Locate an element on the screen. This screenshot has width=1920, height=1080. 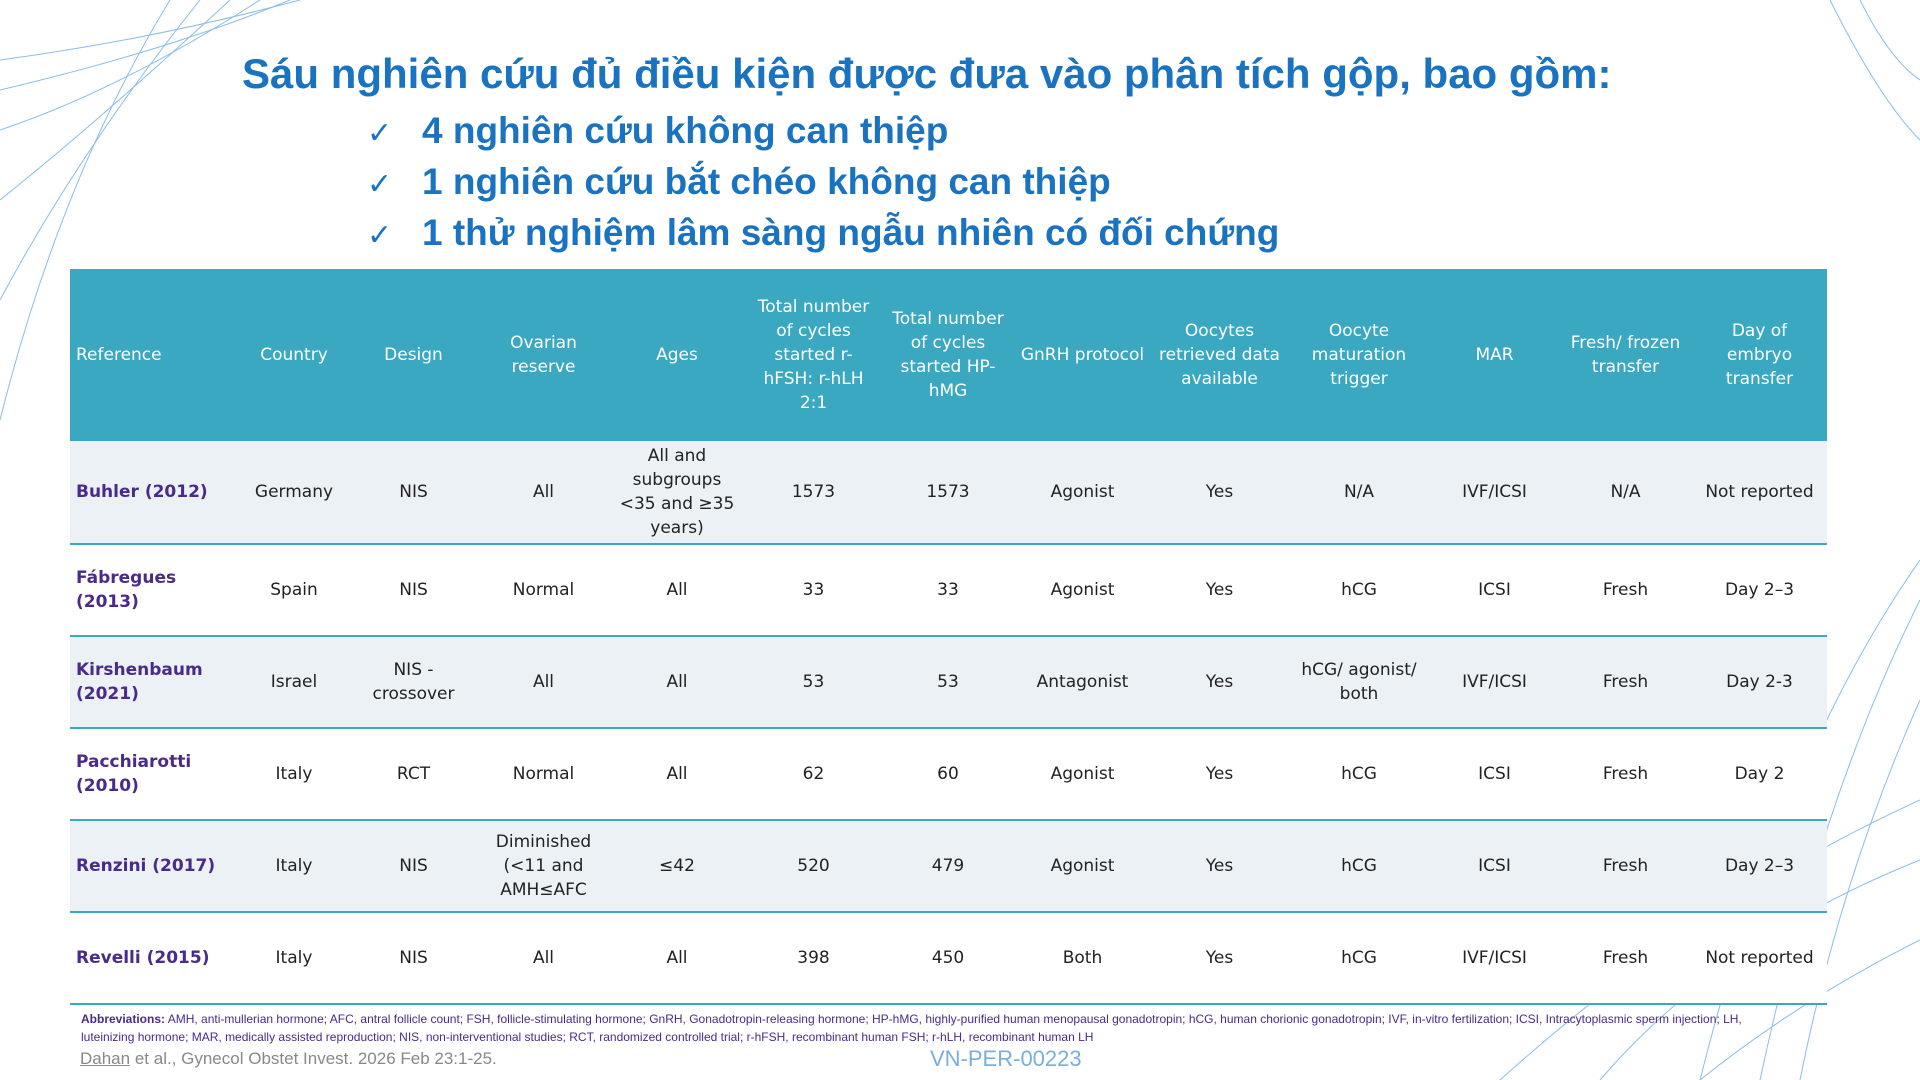
table-cell: RCT is located at coordinates (413, 774).